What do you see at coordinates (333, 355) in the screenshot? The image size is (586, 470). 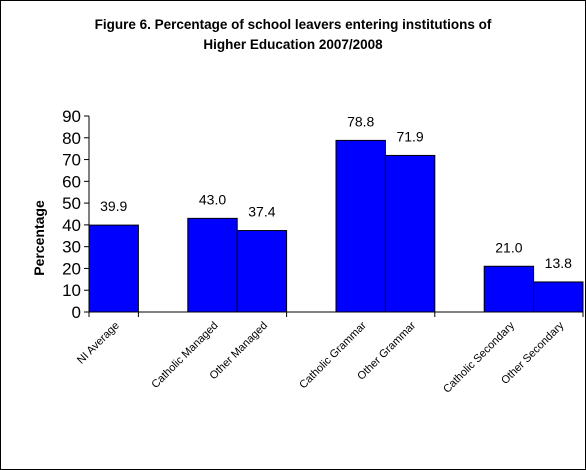 I see `x-tick-label: Catholic Grammar` at bounding box center [333, 355].